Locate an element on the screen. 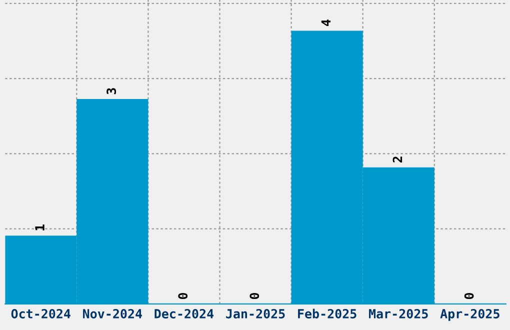 This screenshot has height=330, width=510. x-tick-label: Feb-2025 is located at coordinates (327, 313).